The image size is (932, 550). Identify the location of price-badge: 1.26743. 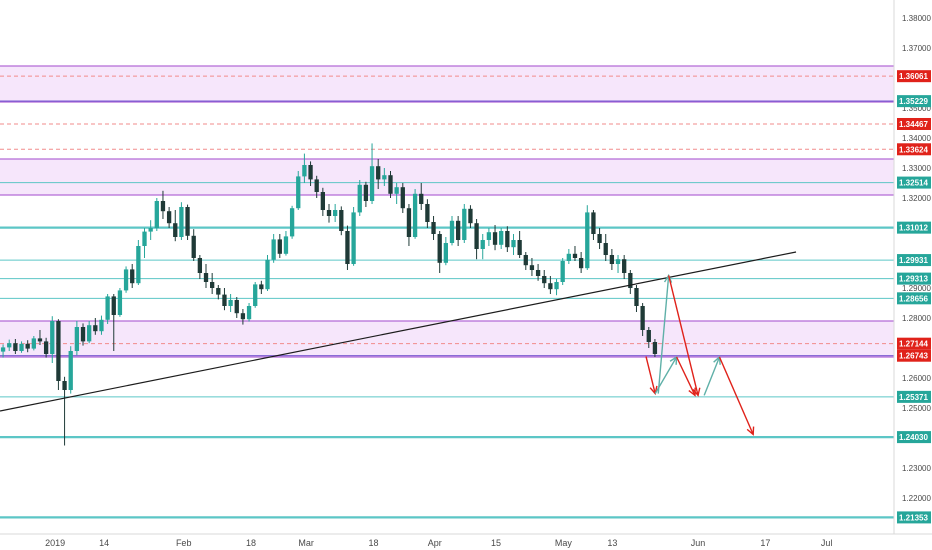
(914, 355).